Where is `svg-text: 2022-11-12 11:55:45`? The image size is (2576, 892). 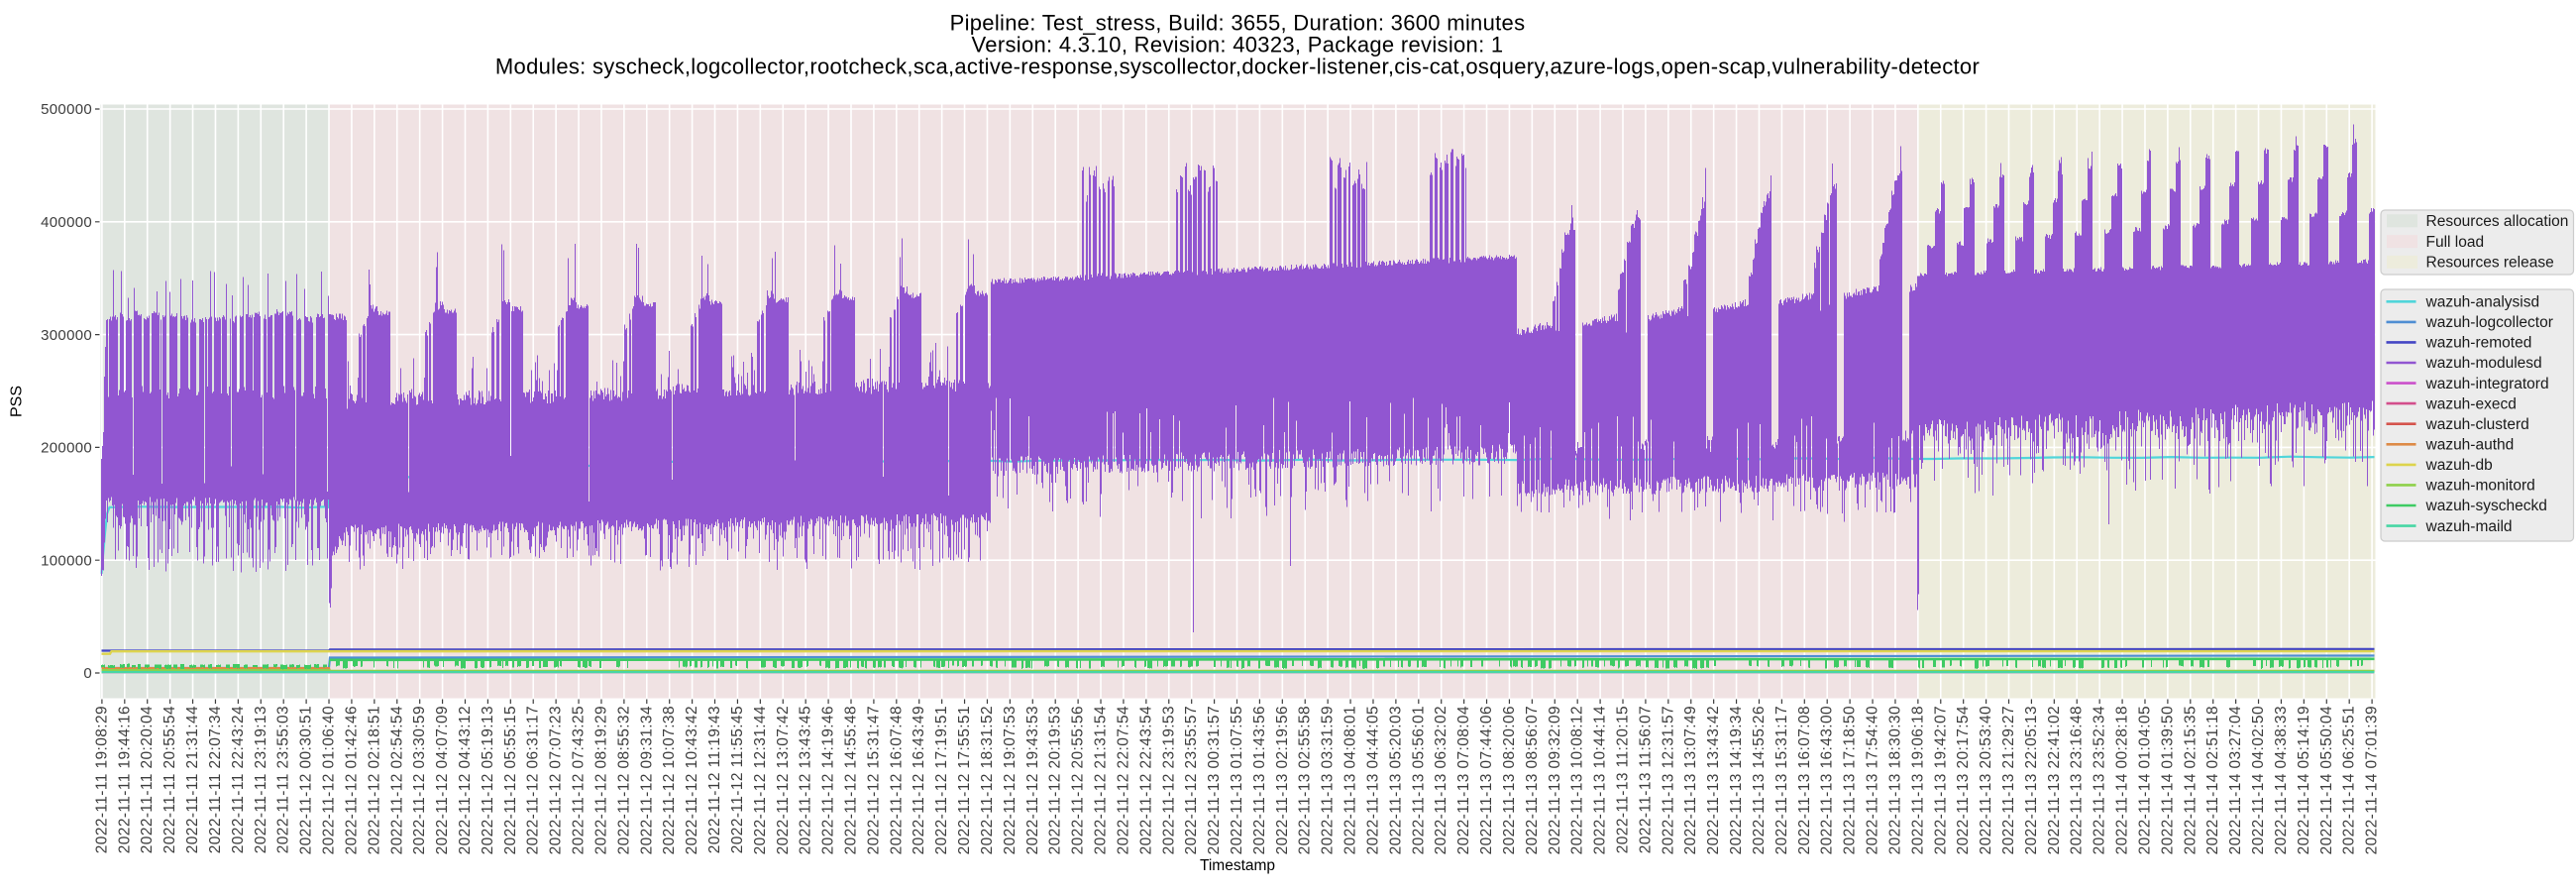 svg-text: 2022-11-12 11:55:45 is located at coordinates (737, 780).